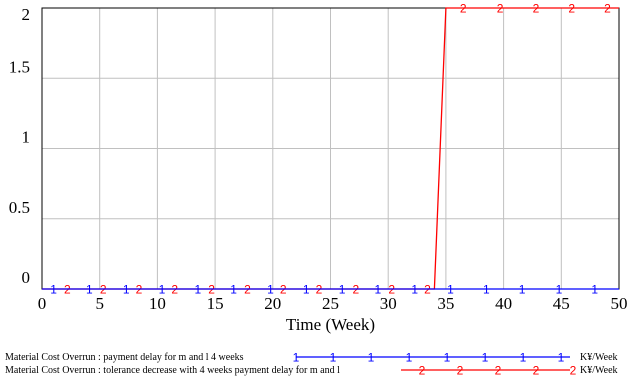  Describe the element at coordinates (503, 303) in the screenshot. I see `x-tick-label: 40` at that location.